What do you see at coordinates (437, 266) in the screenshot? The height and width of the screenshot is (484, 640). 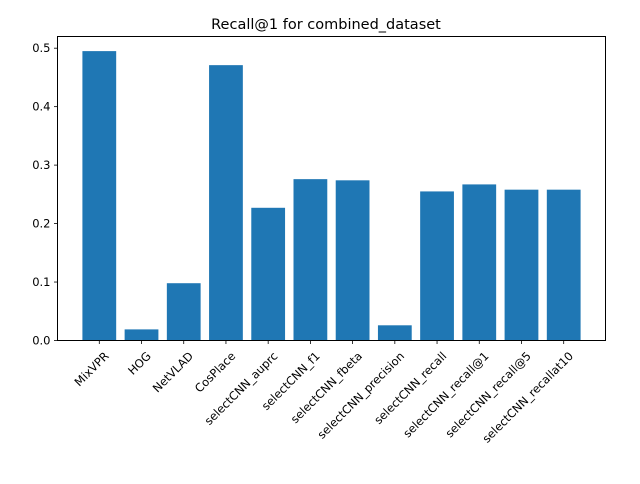 I see `bar-selectcnn-recall` at bounding box center [437, 266].